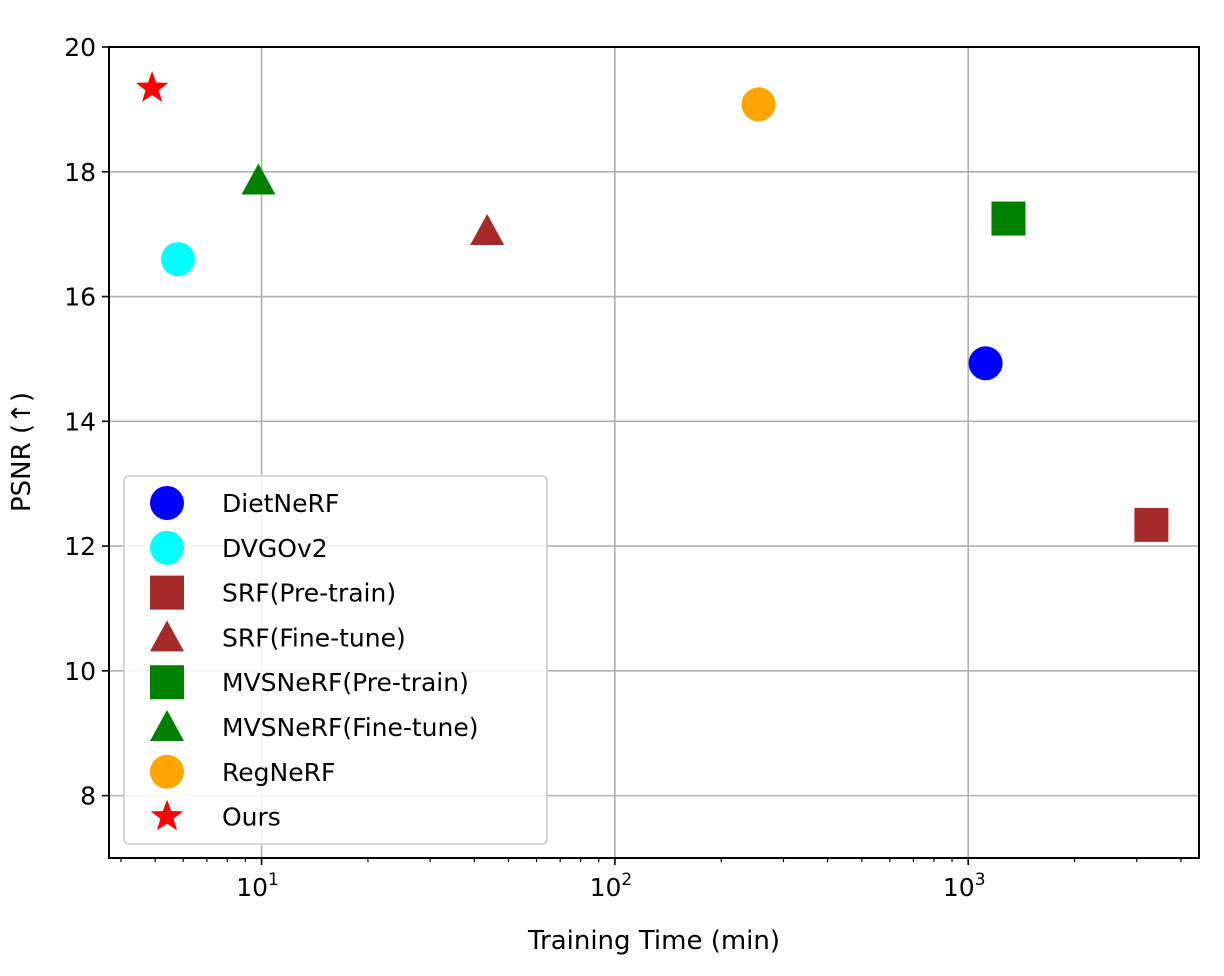  Describe the element at coordinates (314, 637) in the screenshot. I see `legend-label-srf-fine-tune: SRF(Fine-tune)` at that location.